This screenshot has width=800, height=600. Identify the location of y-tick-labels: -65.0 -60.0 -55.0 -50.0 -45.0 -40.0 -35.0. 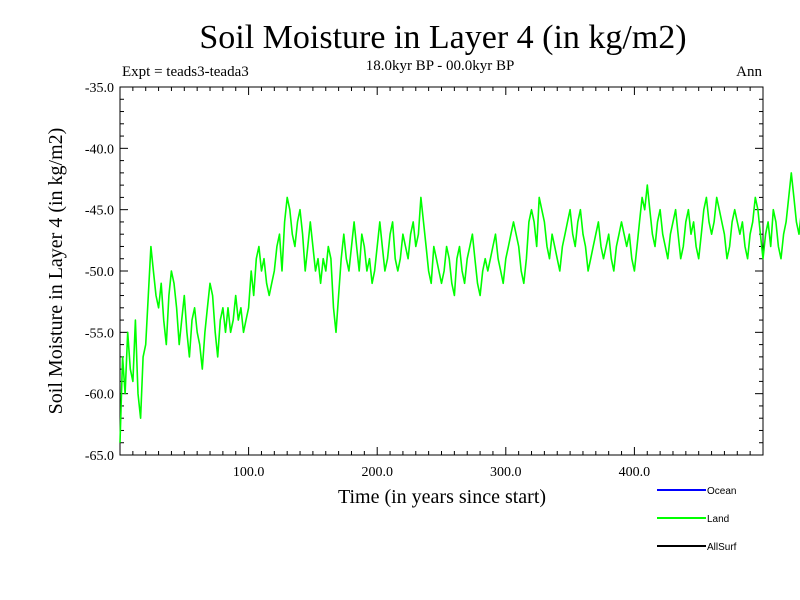
(99, 272).